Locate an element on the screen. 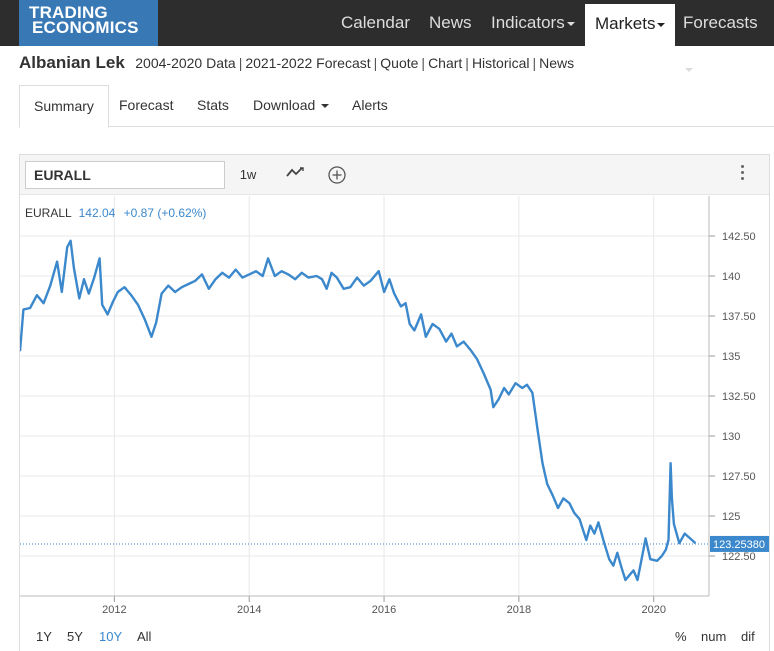 The height and width of the screenshot is (651, 774). tab-download-label: Download is located at coordinates (284, 105).